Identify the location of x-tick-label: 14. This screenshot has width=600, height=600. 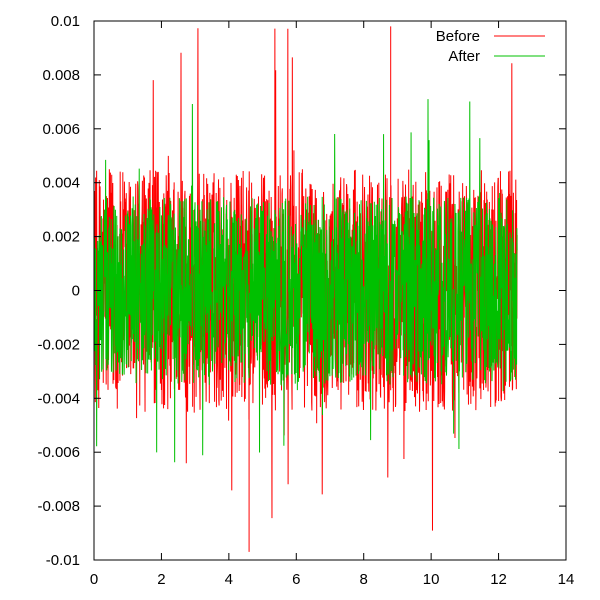
(566, 579).